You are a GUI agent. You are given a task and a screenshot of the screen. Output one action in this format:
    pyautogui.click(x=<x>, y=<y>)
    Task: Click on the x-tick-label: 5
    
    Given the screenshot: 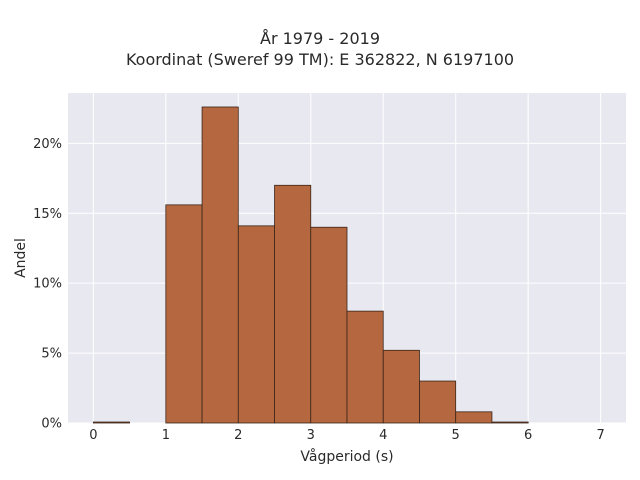 What is the action you would take?
    pyautogui.click(x=456, y=435)
    